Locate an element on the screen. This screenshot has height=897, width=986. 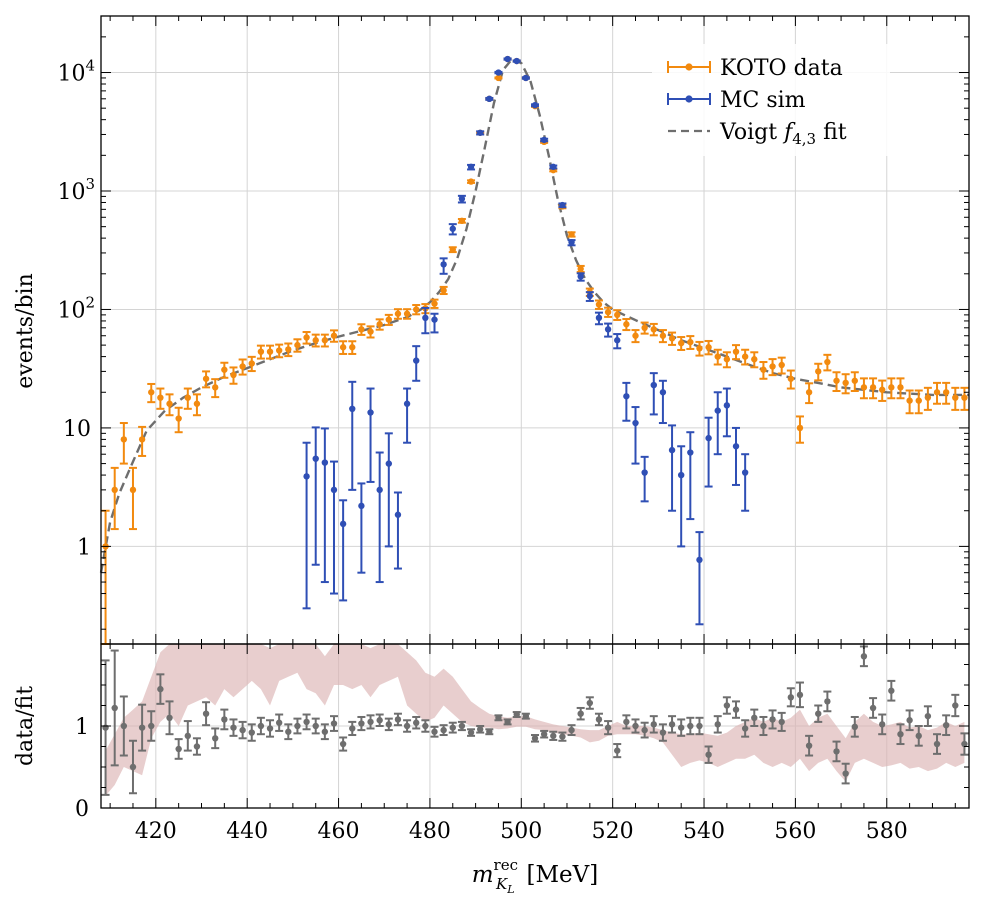
bottom-y-tick-label: 1 is located at coordinates (82, 727).